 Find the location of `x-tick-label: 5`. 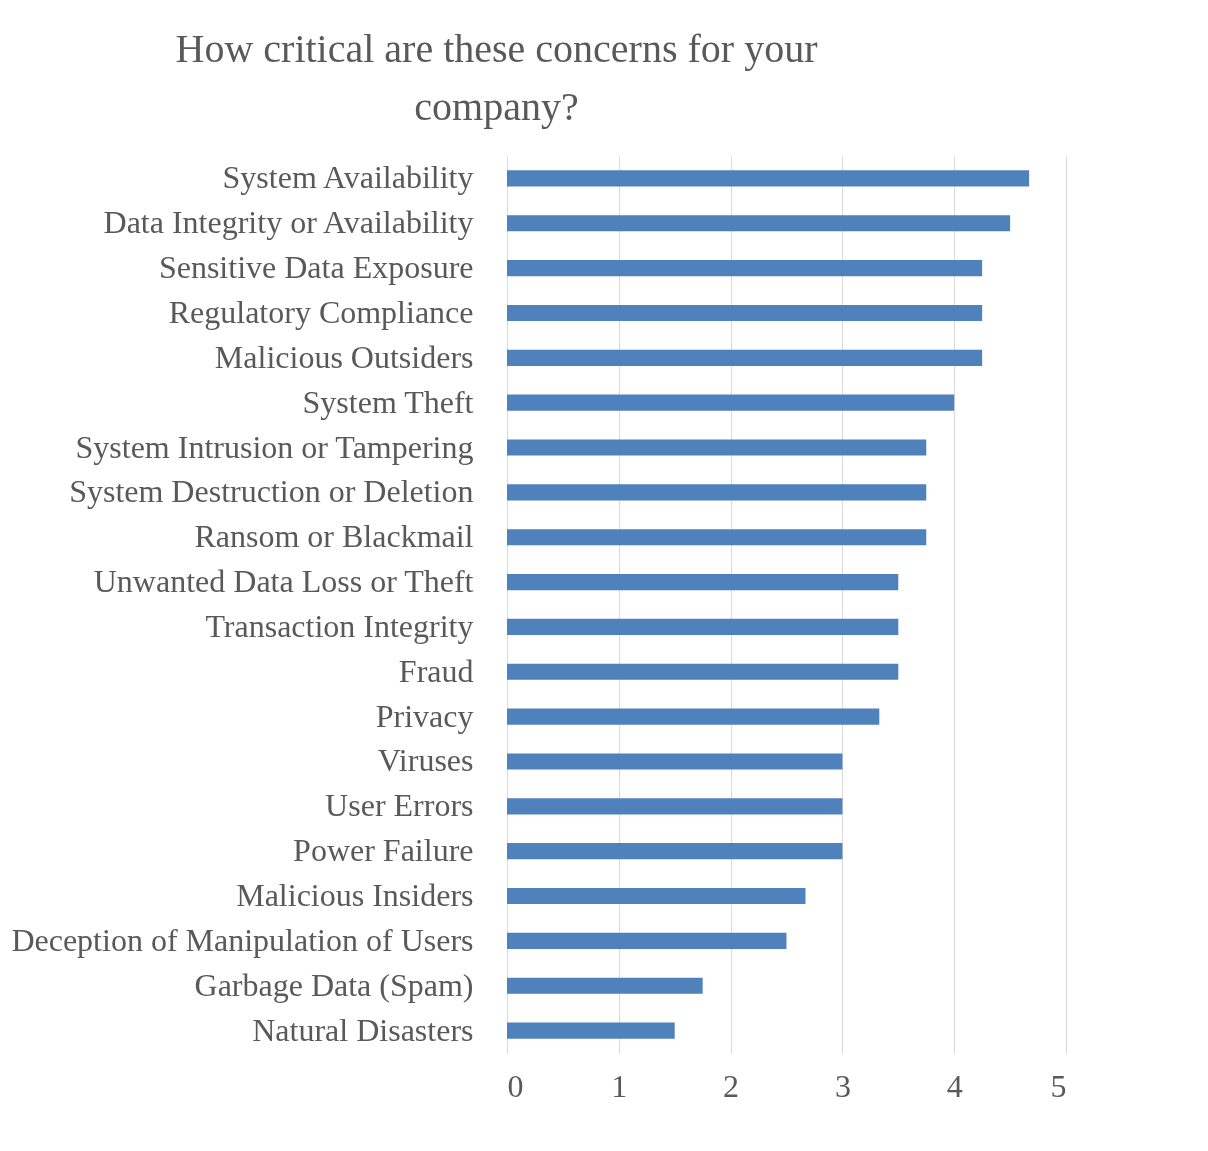

x-tick-label: 5 is located at coordinates (1058, 1085).